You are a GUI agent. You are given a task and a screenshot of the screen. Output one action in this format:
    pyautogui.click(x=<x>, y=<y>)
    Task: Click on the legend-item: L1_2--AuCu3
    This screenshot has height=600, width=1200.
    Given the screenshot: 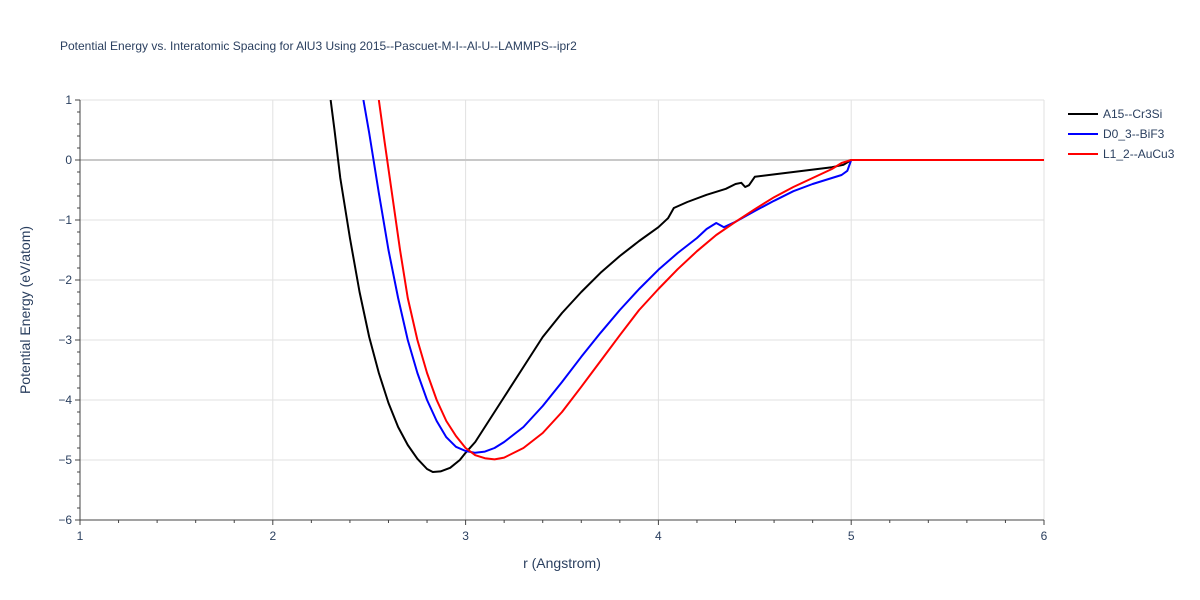 What is the action you would take?
    pyautogui.click(x=1121, y=154)
    